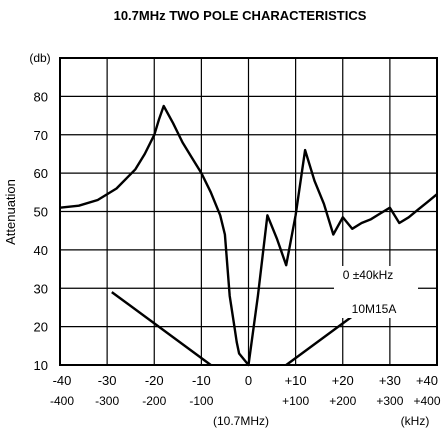  What do you see at coordinates (201, 380) in the screenshot?
I see `x-tick-label: -10` at bounding box center [201, 380].